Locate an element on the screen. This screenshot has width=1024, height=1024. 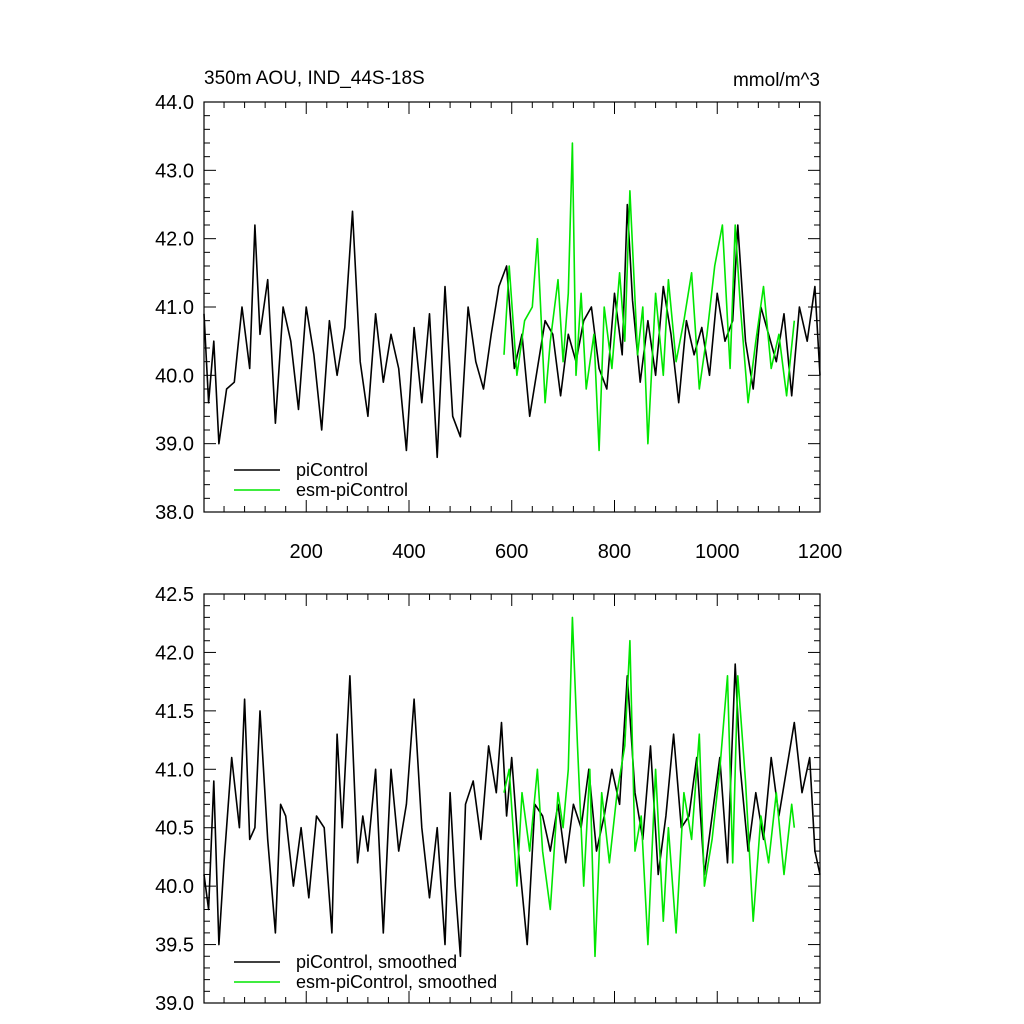
bottom-y-tick-label: 41.5 is located at coordinates (174, 712).